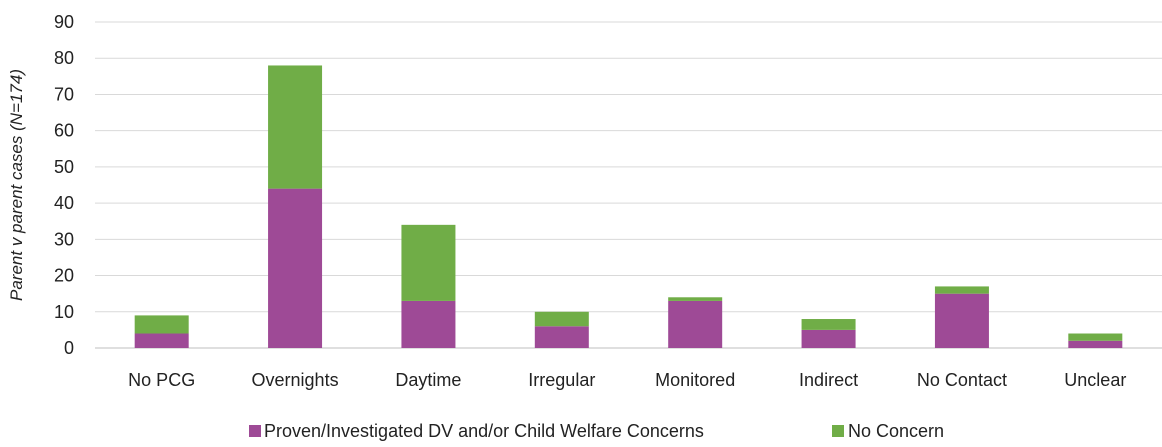 The height and width of the screenshot is (447, 1162). What do you see at coordinates (64, 203) in the screenshot?
I see `y-tick-label: 40` at bounding box center [64, 203].